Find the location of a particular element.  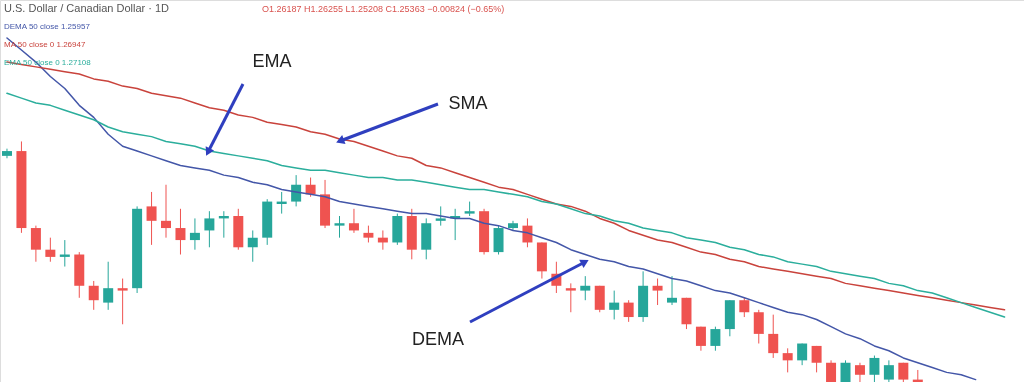

series-label: MA 50 close 0 1.26947 is located at coordinates (45, 44).